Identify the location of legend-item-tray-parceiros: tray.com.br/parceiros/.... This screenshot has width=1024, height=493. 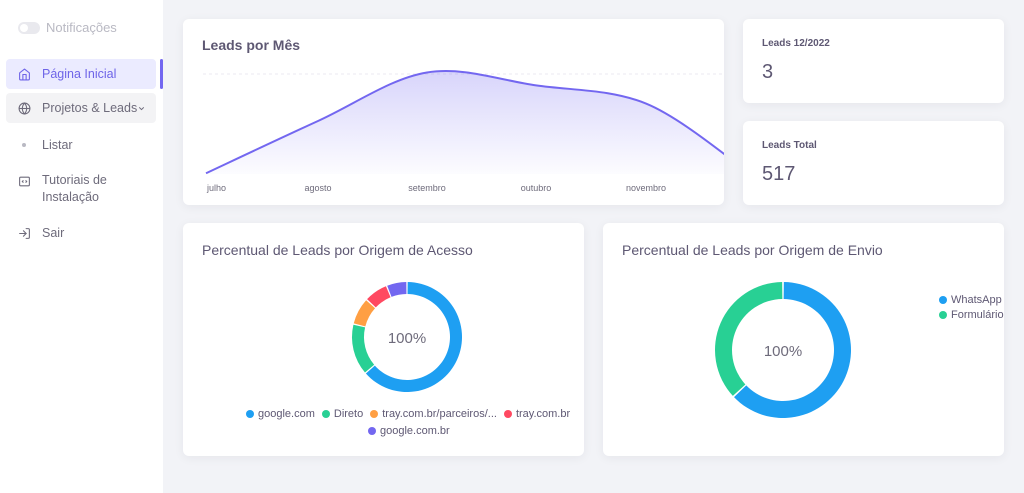
(433, 414).